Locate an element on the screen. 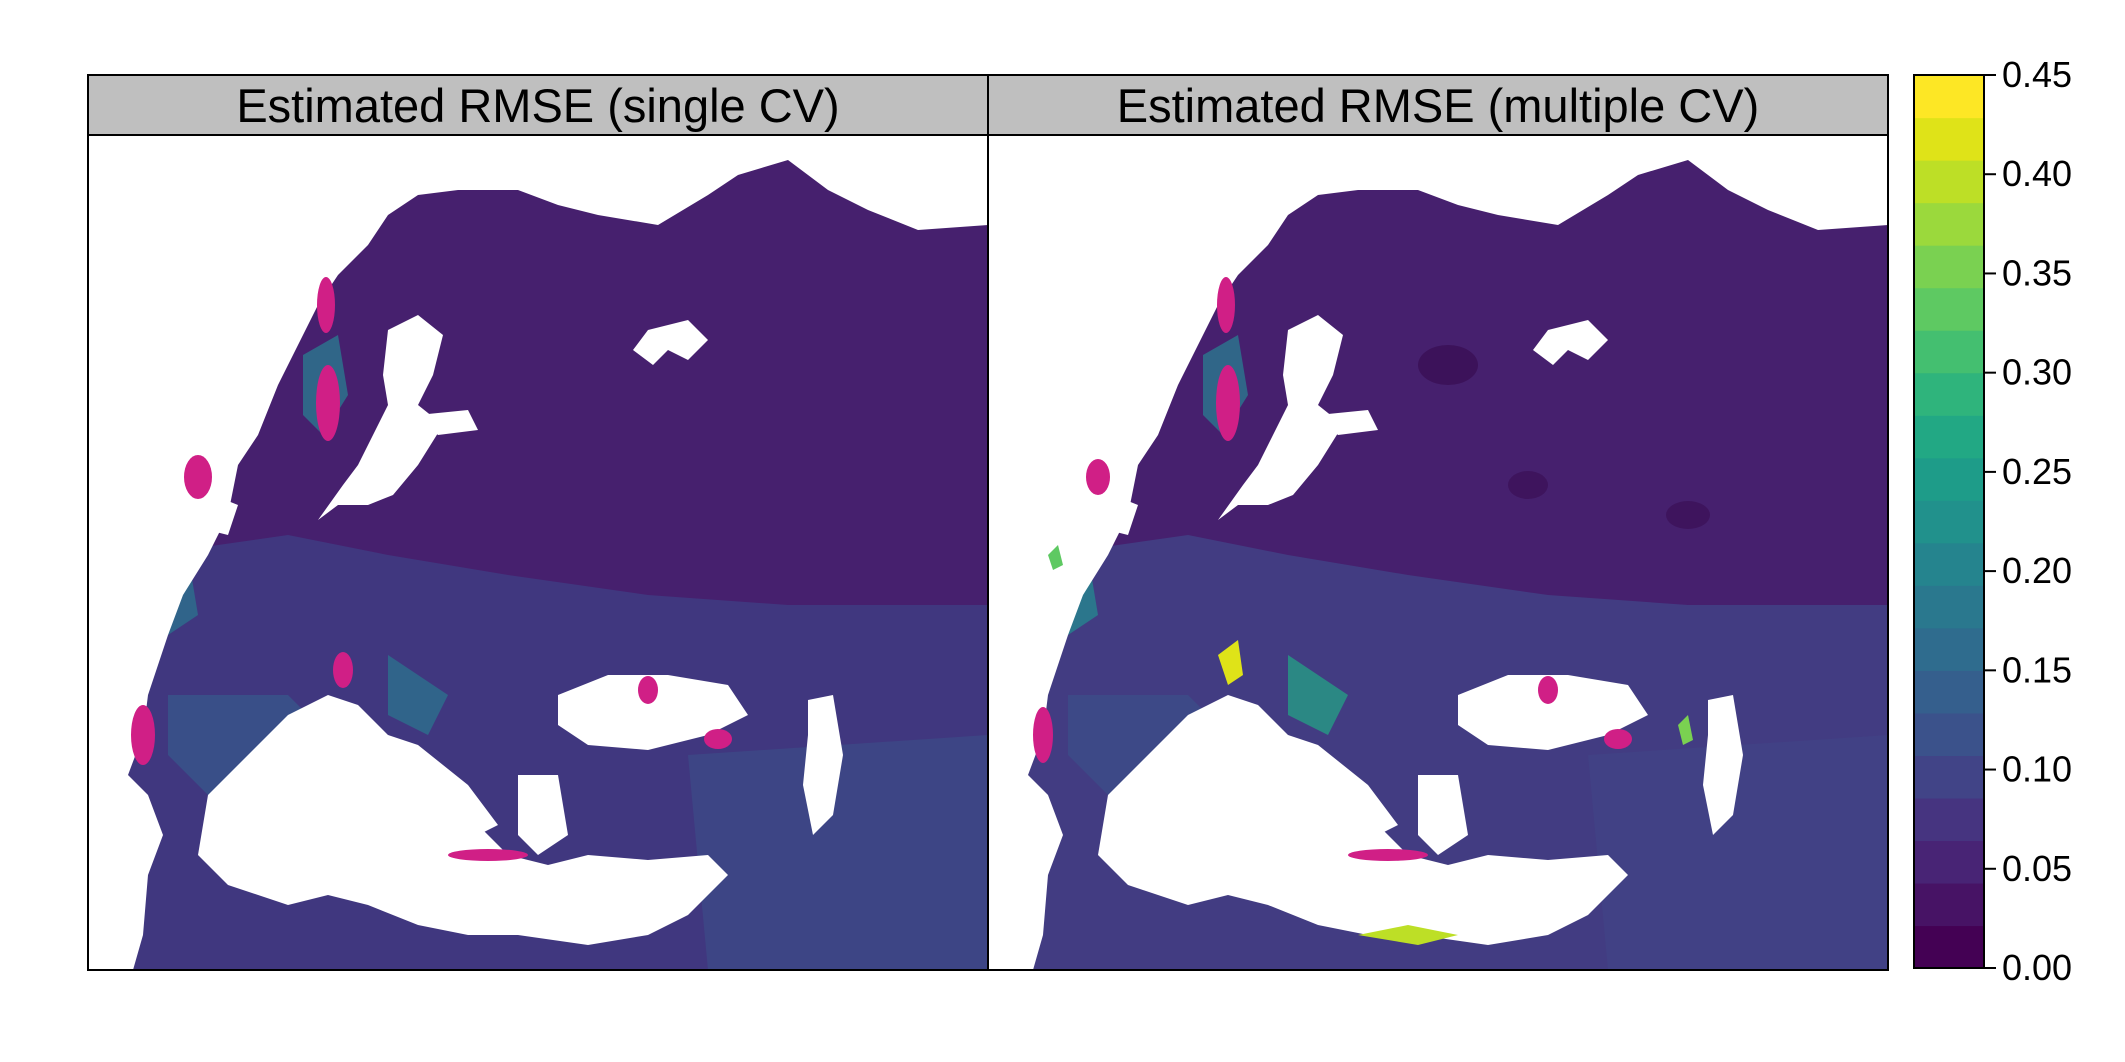  colorbar: 0.45 0.40 0.35 0.30 0.25 0.20 0.15 0.10 0.05 0.00 is located at coordinates (1992, 521).